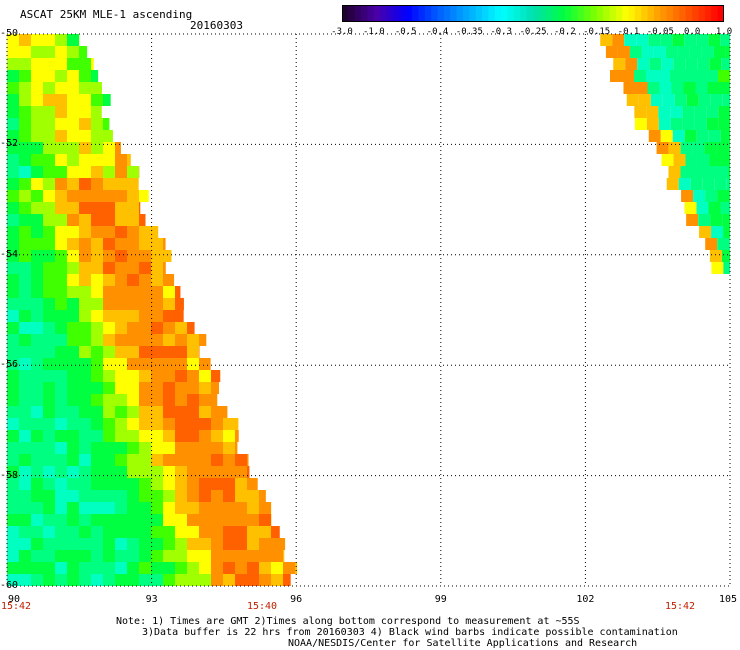  Describe the element at coordinates (501, 32) in the screenshot. I see `colorbar-tick-label: -0.3` at that location.